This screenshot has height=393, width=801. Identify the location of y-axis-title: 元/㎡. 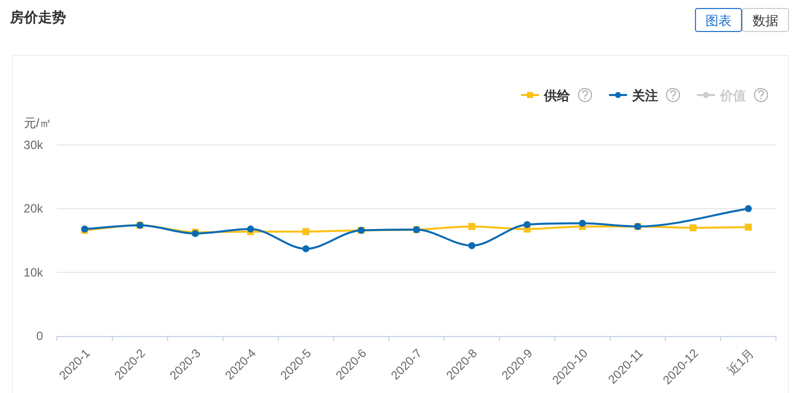
(38, 123).